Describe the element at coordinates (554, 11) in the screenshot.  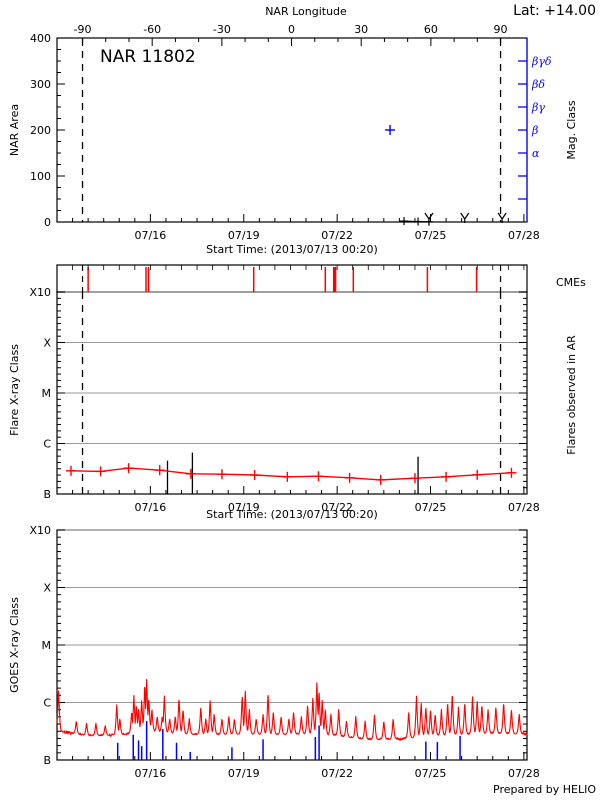
I see `latitude-label: Lat: +14.00` at that location.